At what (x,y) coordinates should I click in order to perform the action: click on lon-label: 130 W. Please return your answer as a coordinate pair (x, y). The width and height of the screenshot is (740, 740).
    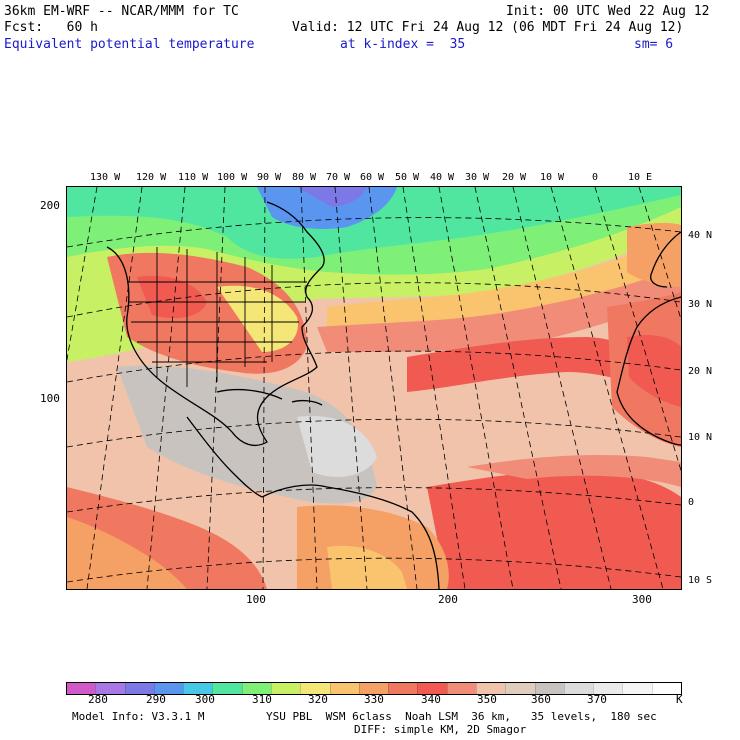
    Looking at the image, I should click on (105, 177).